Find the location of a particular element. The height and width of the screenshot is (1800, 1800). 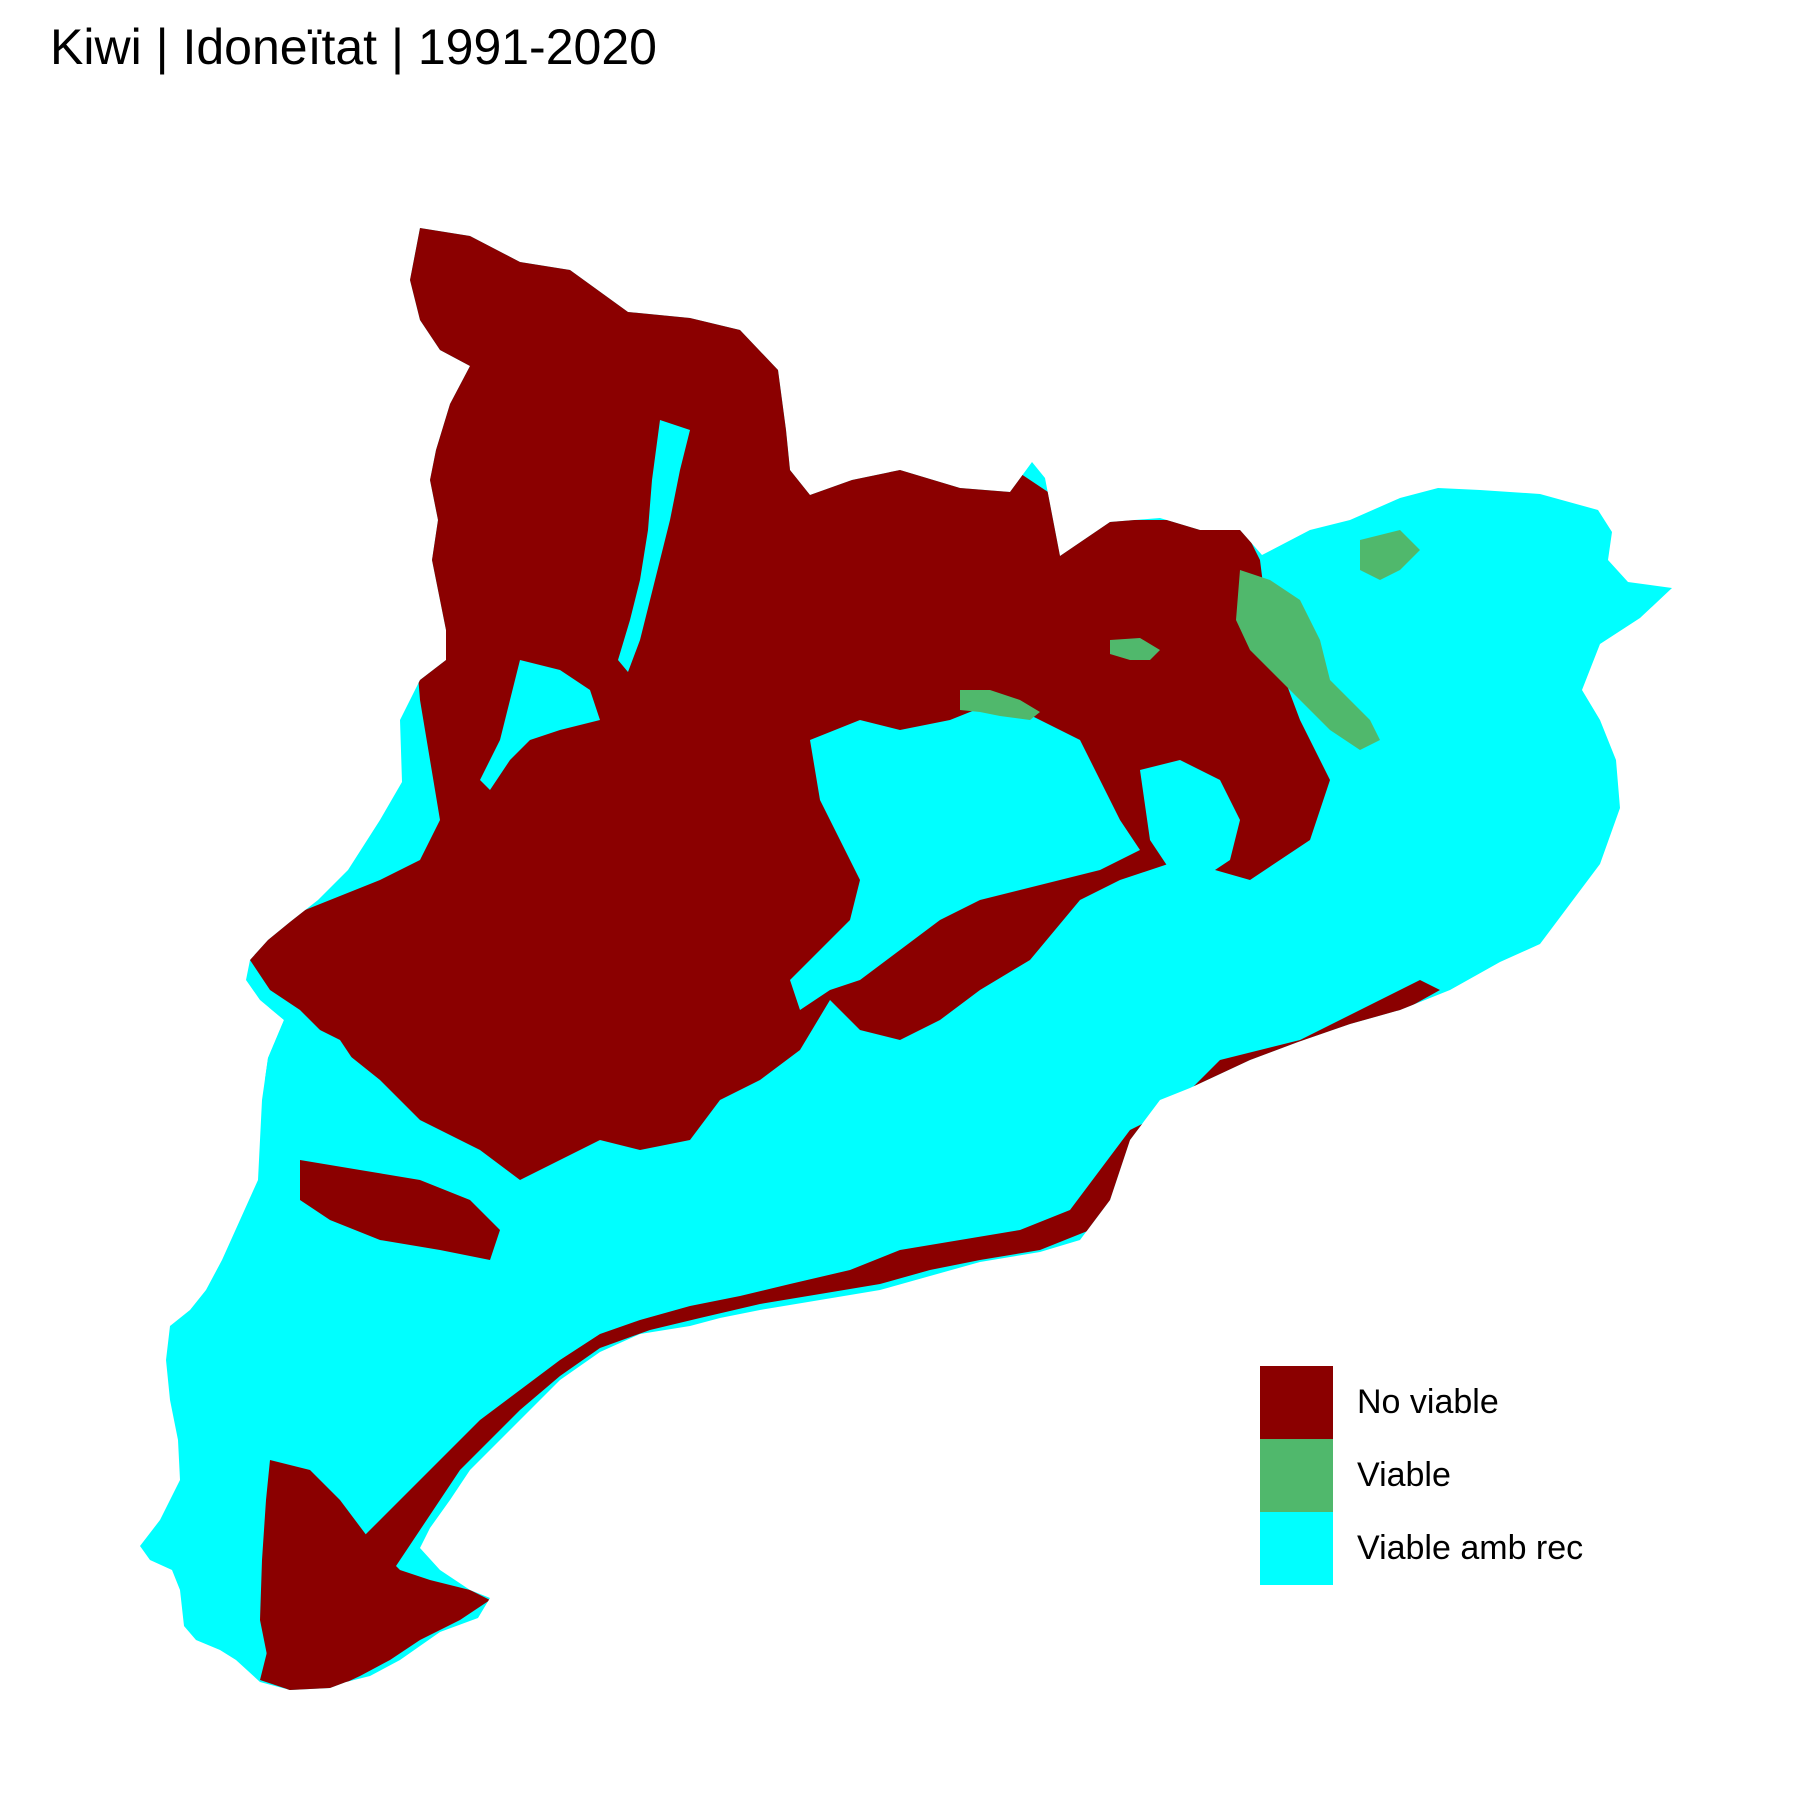

legend-item-no-viable: No viable is located at coordinates (1421, 1402).